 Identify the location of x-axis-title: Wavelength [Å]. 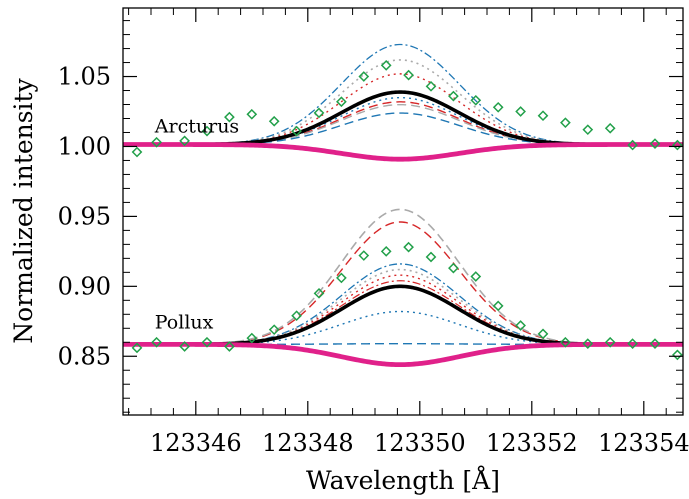
(403, 480).